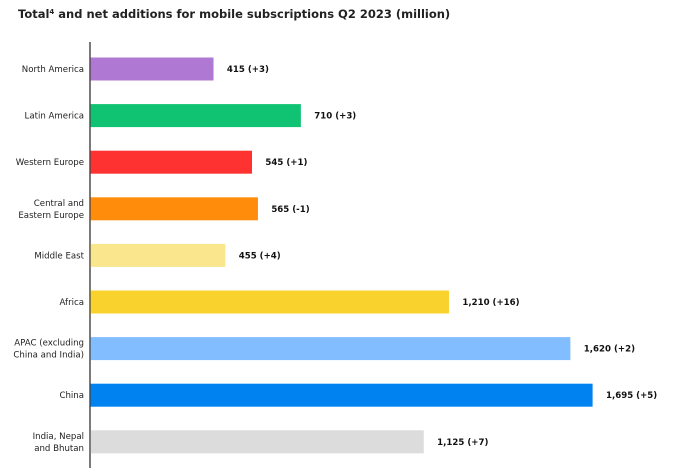  I want to click on category-label-line: Latin America, so click(54, 117).